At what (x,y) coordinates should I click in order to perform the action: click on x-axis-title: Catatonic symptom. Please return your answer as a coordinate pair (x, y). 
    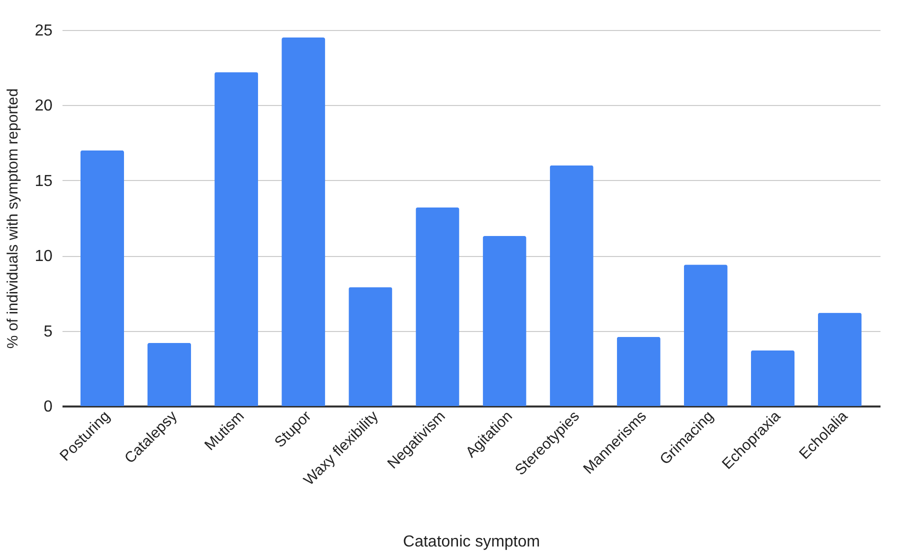
    Looking at the image, I should click on (471, 541).